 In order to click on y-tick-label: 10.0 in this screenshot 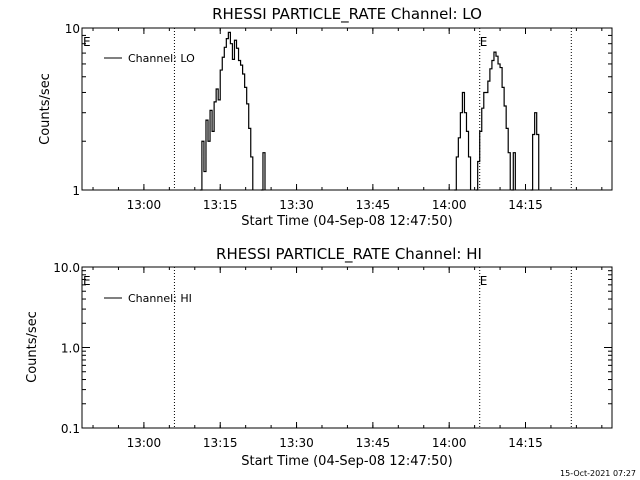, I will do `click(66, 268)`.